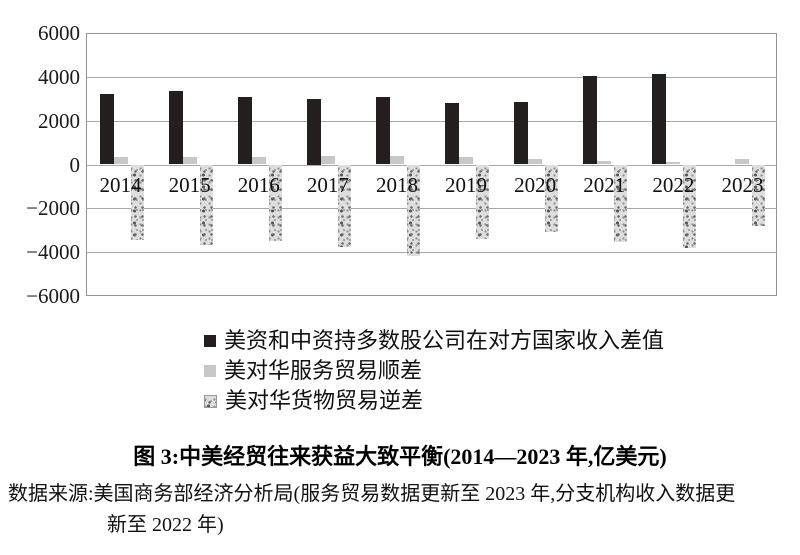 Image resolution: width=800 pixels, height=555 pixels. Describe the element at coordinates (59, 120) in the screenshot. I see `y-axis-tick-label: 2000` at that location.